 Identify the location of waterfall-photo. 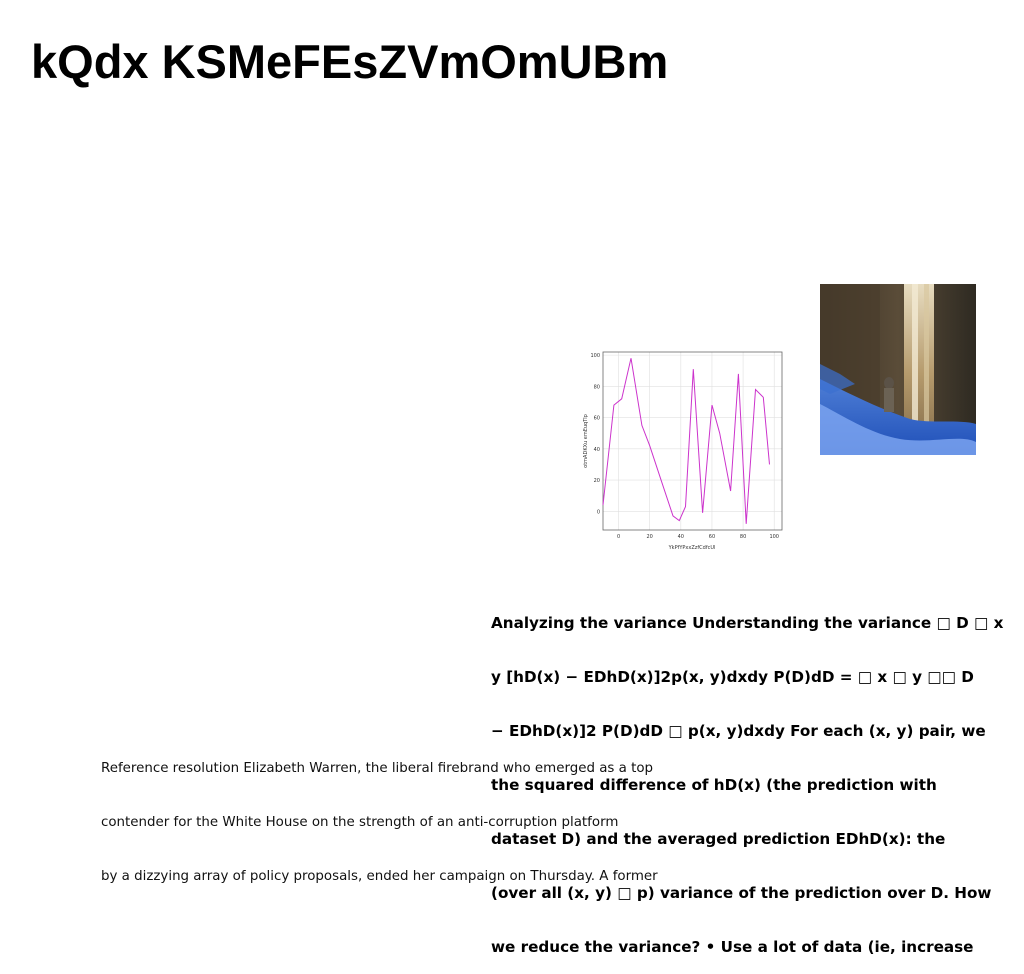
(898, 369).